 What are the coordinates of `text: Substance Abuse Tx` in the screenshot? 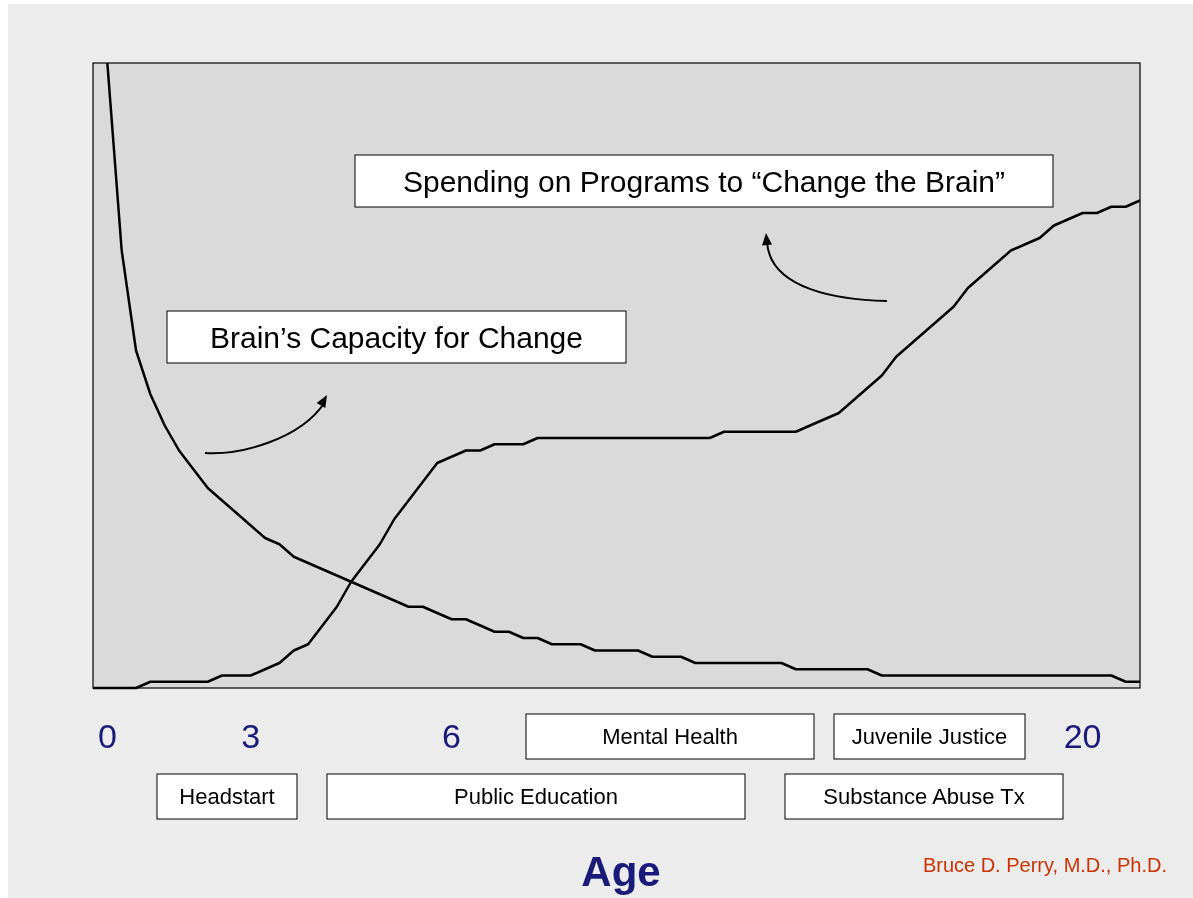 It's located at (924, 797).